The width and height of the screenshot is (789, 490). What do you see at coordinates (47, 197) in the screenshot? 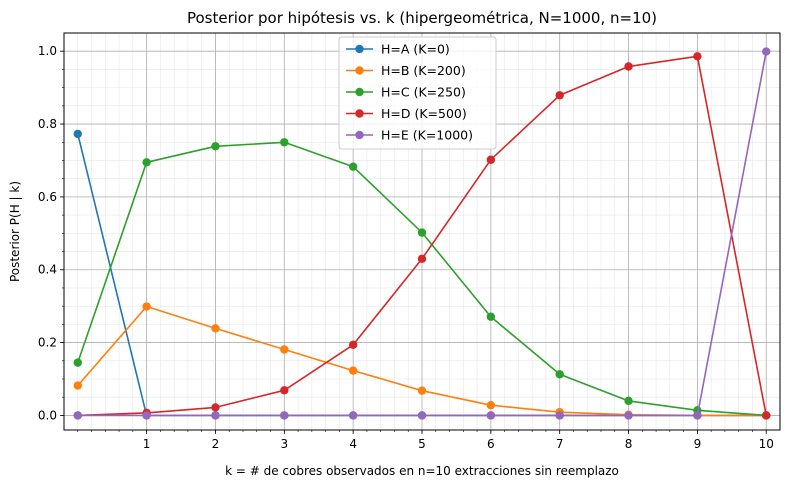
I see `y-tick-label: 0.6` at bounding box center [47, 197].